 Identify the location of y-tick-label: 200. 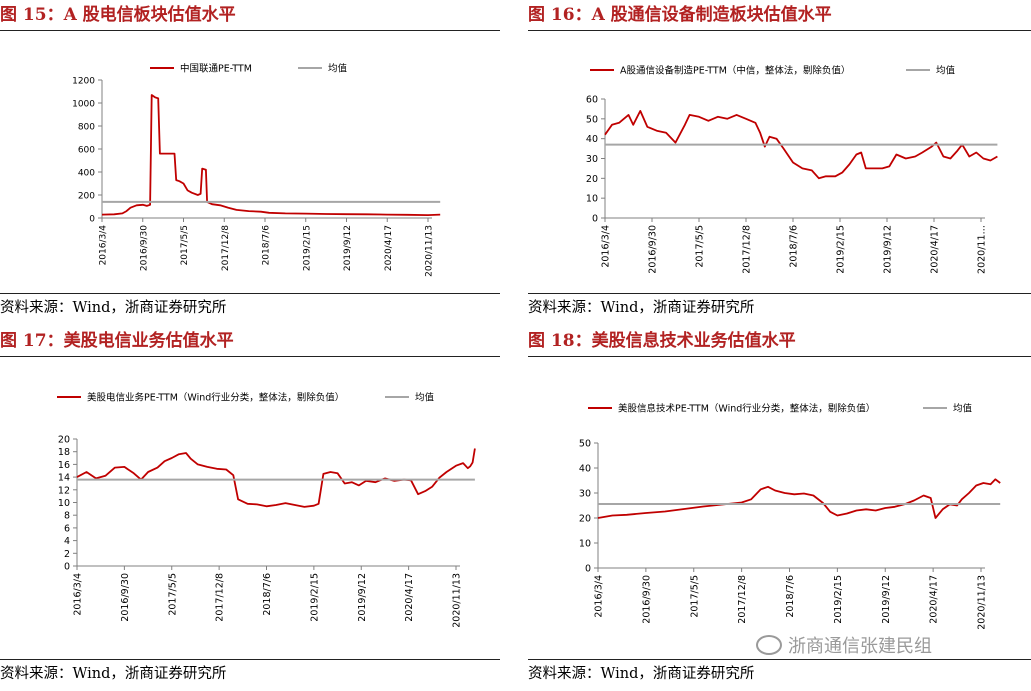
(86, 197).